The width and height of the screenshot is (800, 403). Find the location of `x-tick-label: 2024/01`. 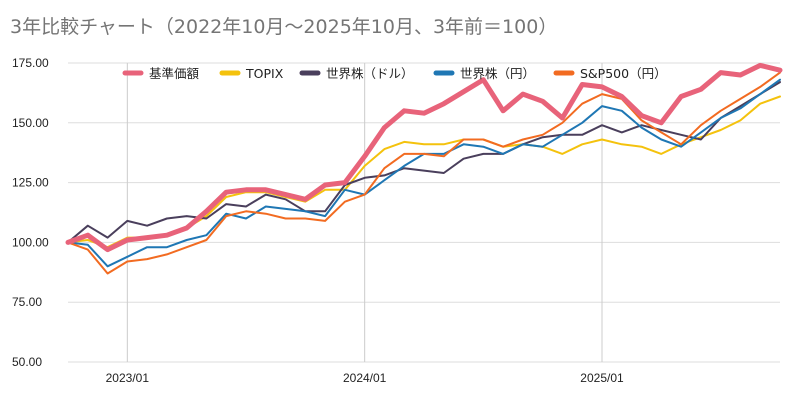

x-tick-label: 2024/01 is located at coordinates (365, 378).